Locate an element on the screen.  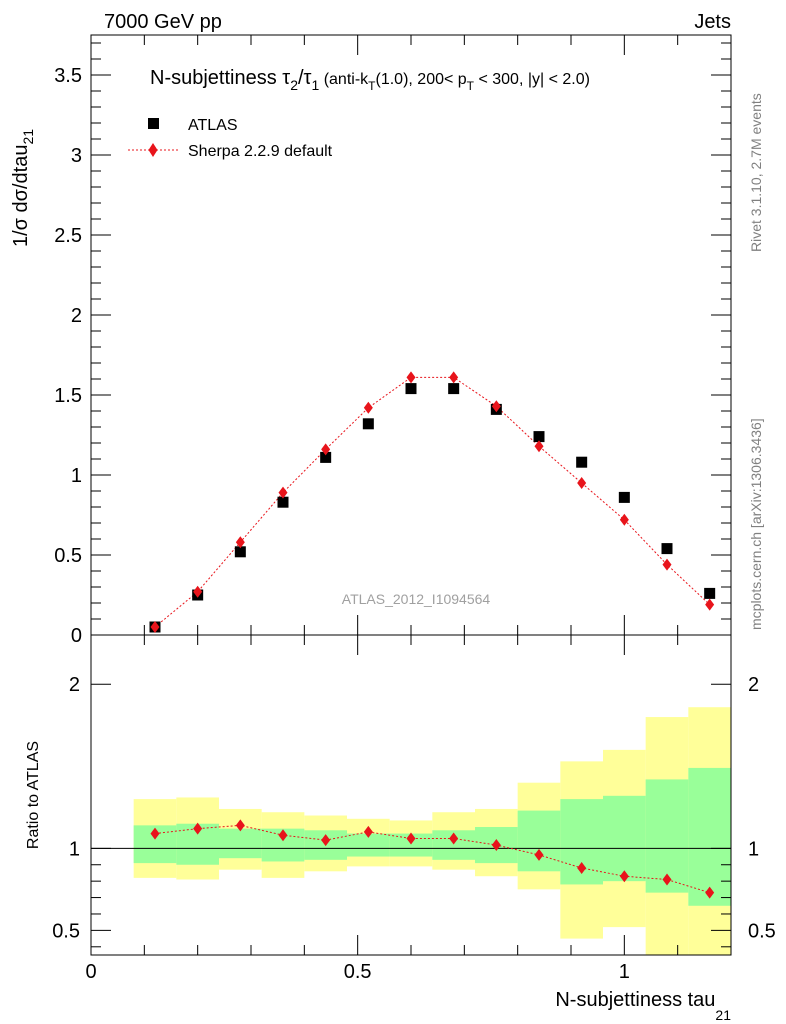
title-sub2: 1 is located at coordinates (315, 85).